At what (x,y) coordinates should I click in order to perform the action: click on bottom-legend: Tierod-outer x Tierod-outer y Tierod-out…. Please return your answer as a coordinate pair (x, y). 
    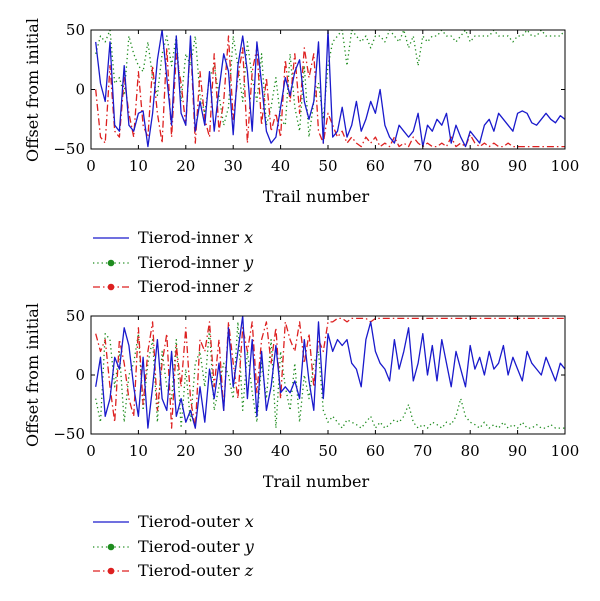
    Looking at the image, I should click on (174, 546).